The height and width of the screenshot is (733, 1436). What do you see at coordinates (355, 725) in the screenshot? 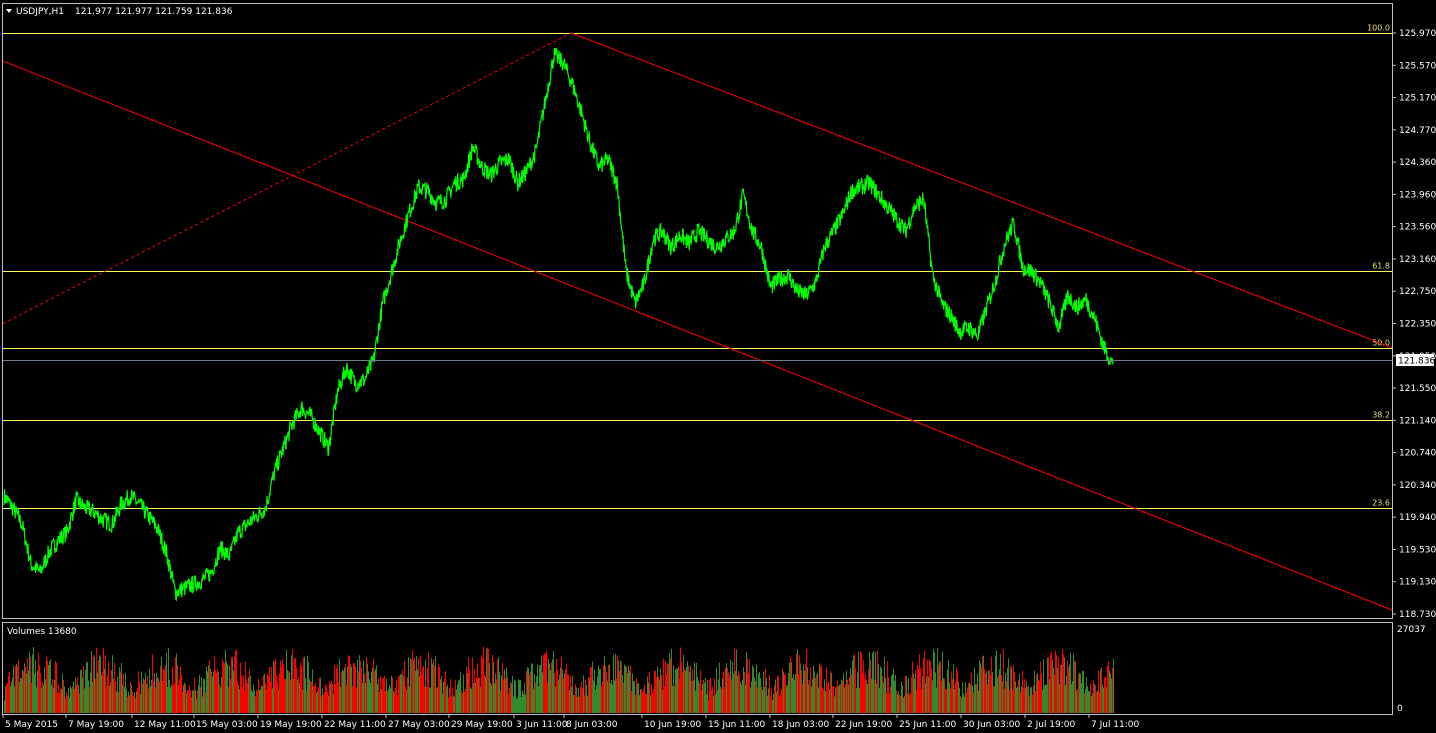
I see `time-tick-label: 22 May 11:00` at bounding box center [355, 725].